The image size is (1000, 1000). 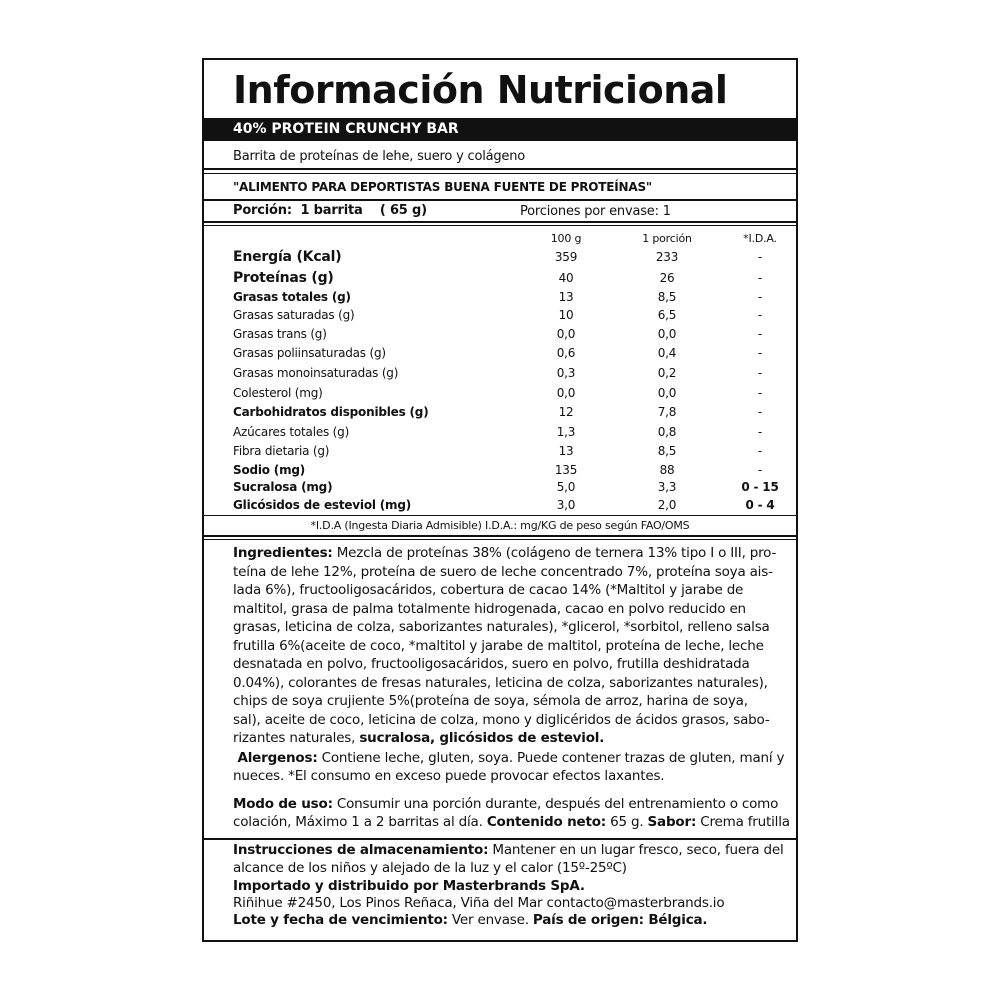 What do you see at coordinates (566, 278) in the screenshot?
I see `row-value: 40` at bounding box center [566, 278].